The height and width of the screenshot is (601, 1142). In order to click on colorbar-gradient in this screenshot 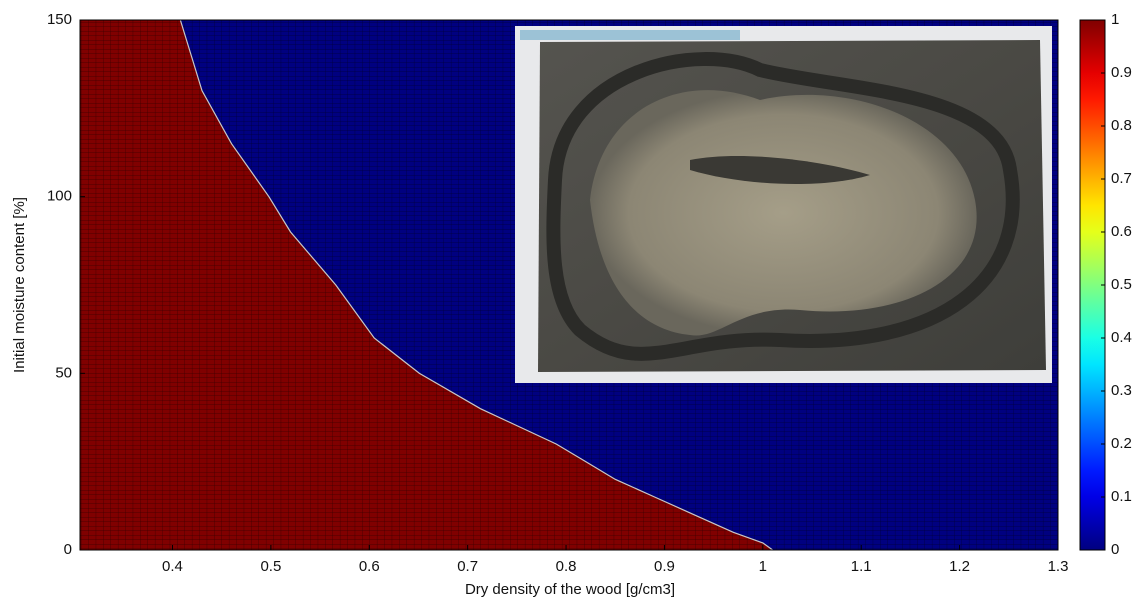, I will do `click(1092, 285)`.